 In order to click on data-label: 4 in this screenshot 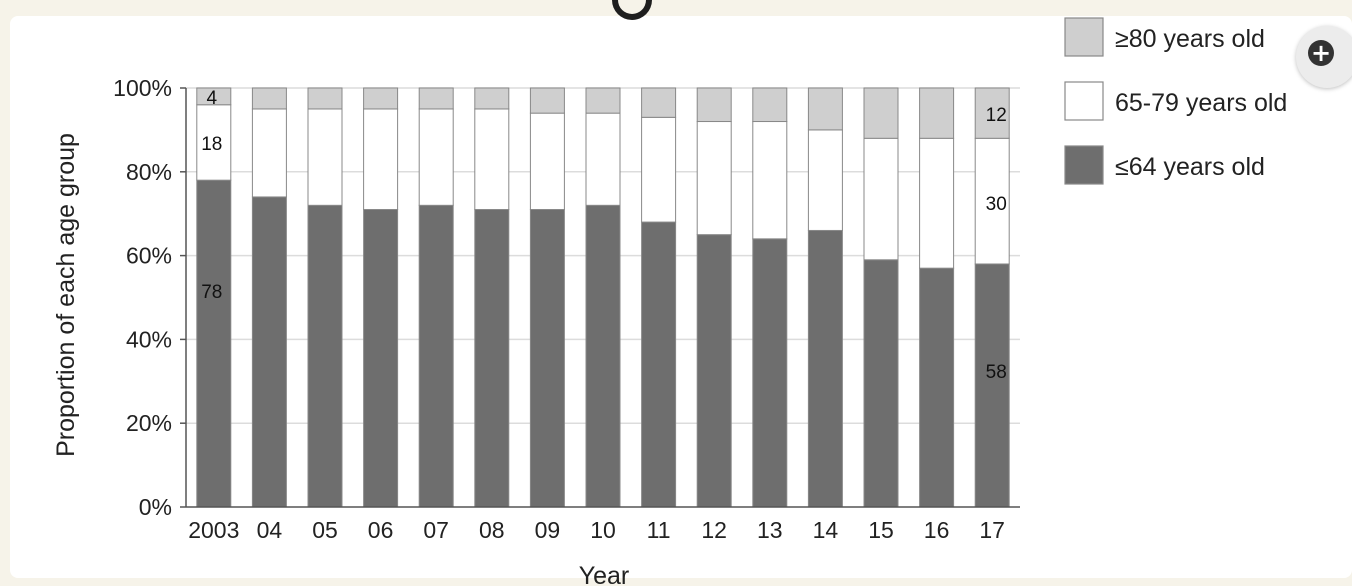, I will do `click(212, 98)`.